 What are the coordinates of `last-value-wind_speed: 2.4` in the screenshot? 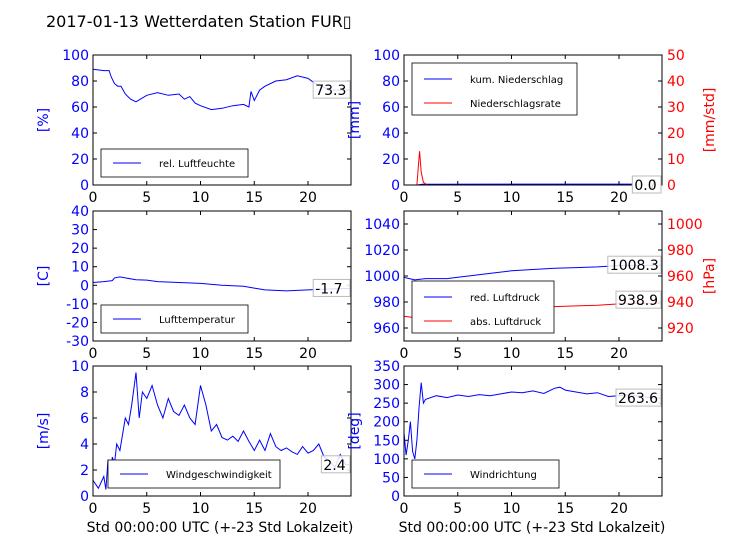 It's located at (334, 466).